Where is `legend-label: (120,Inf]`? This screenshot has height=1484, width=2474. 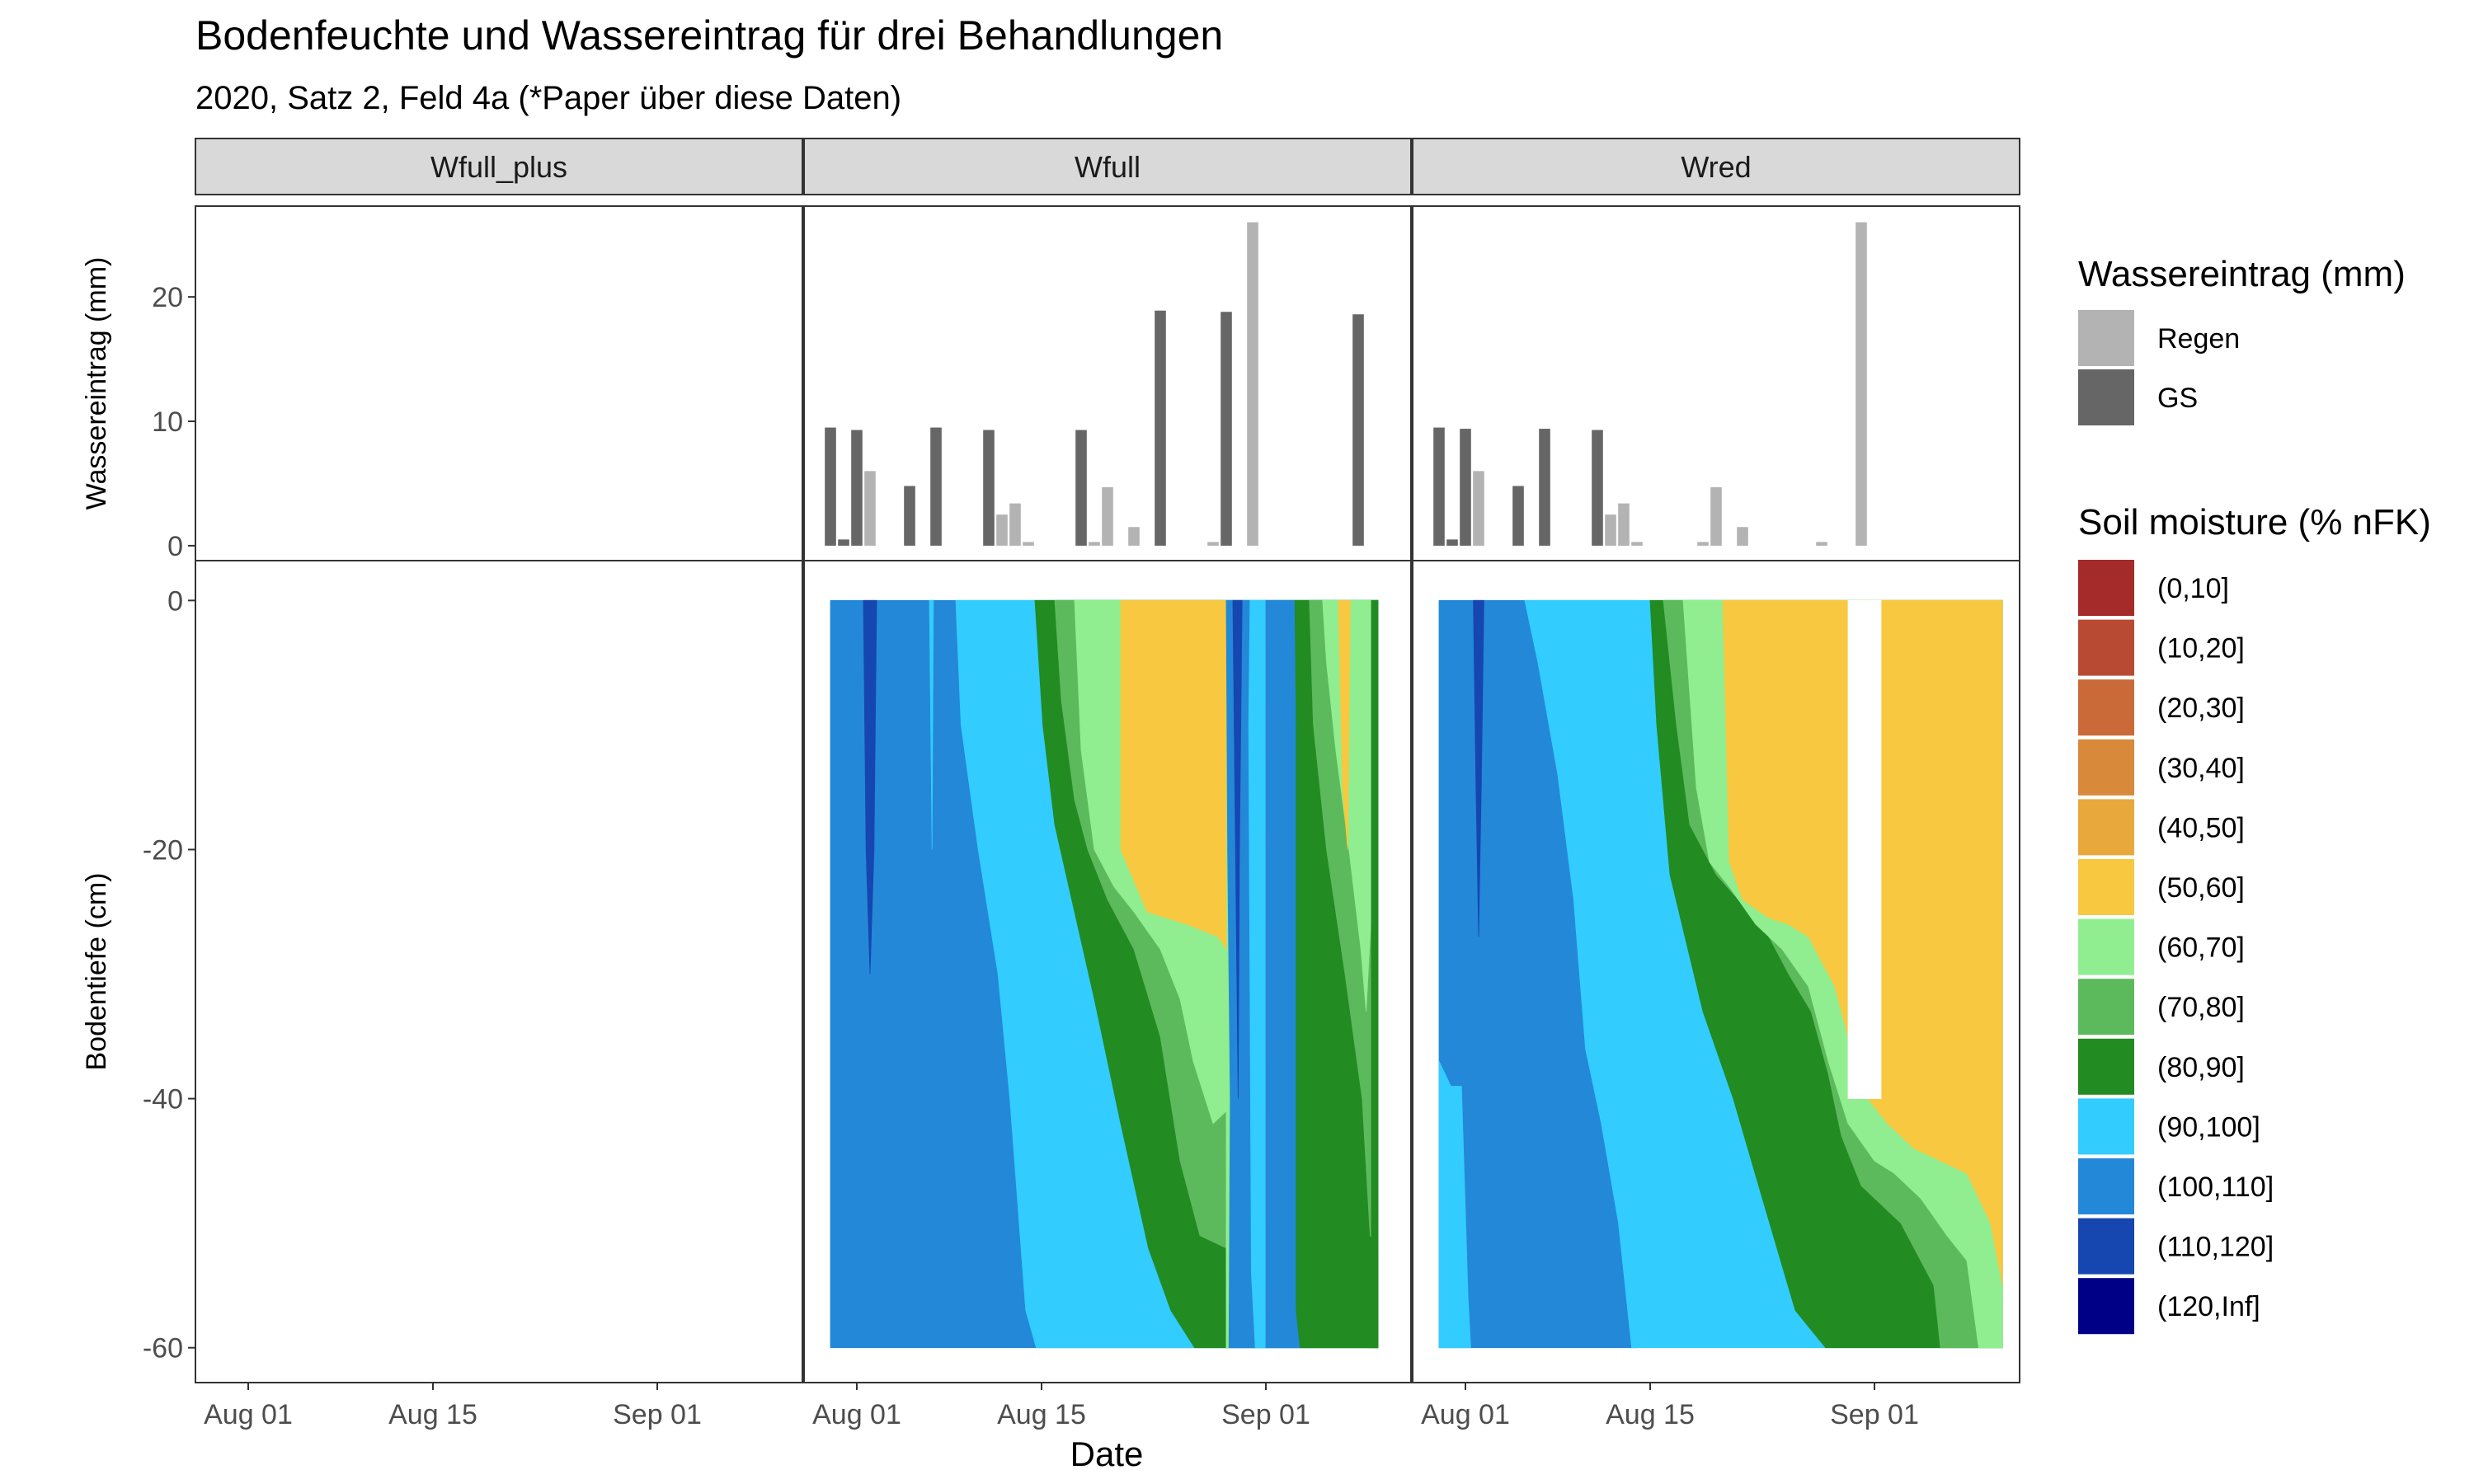
legend-label: (120,Inf] is located at coordinates (2208, 1306).